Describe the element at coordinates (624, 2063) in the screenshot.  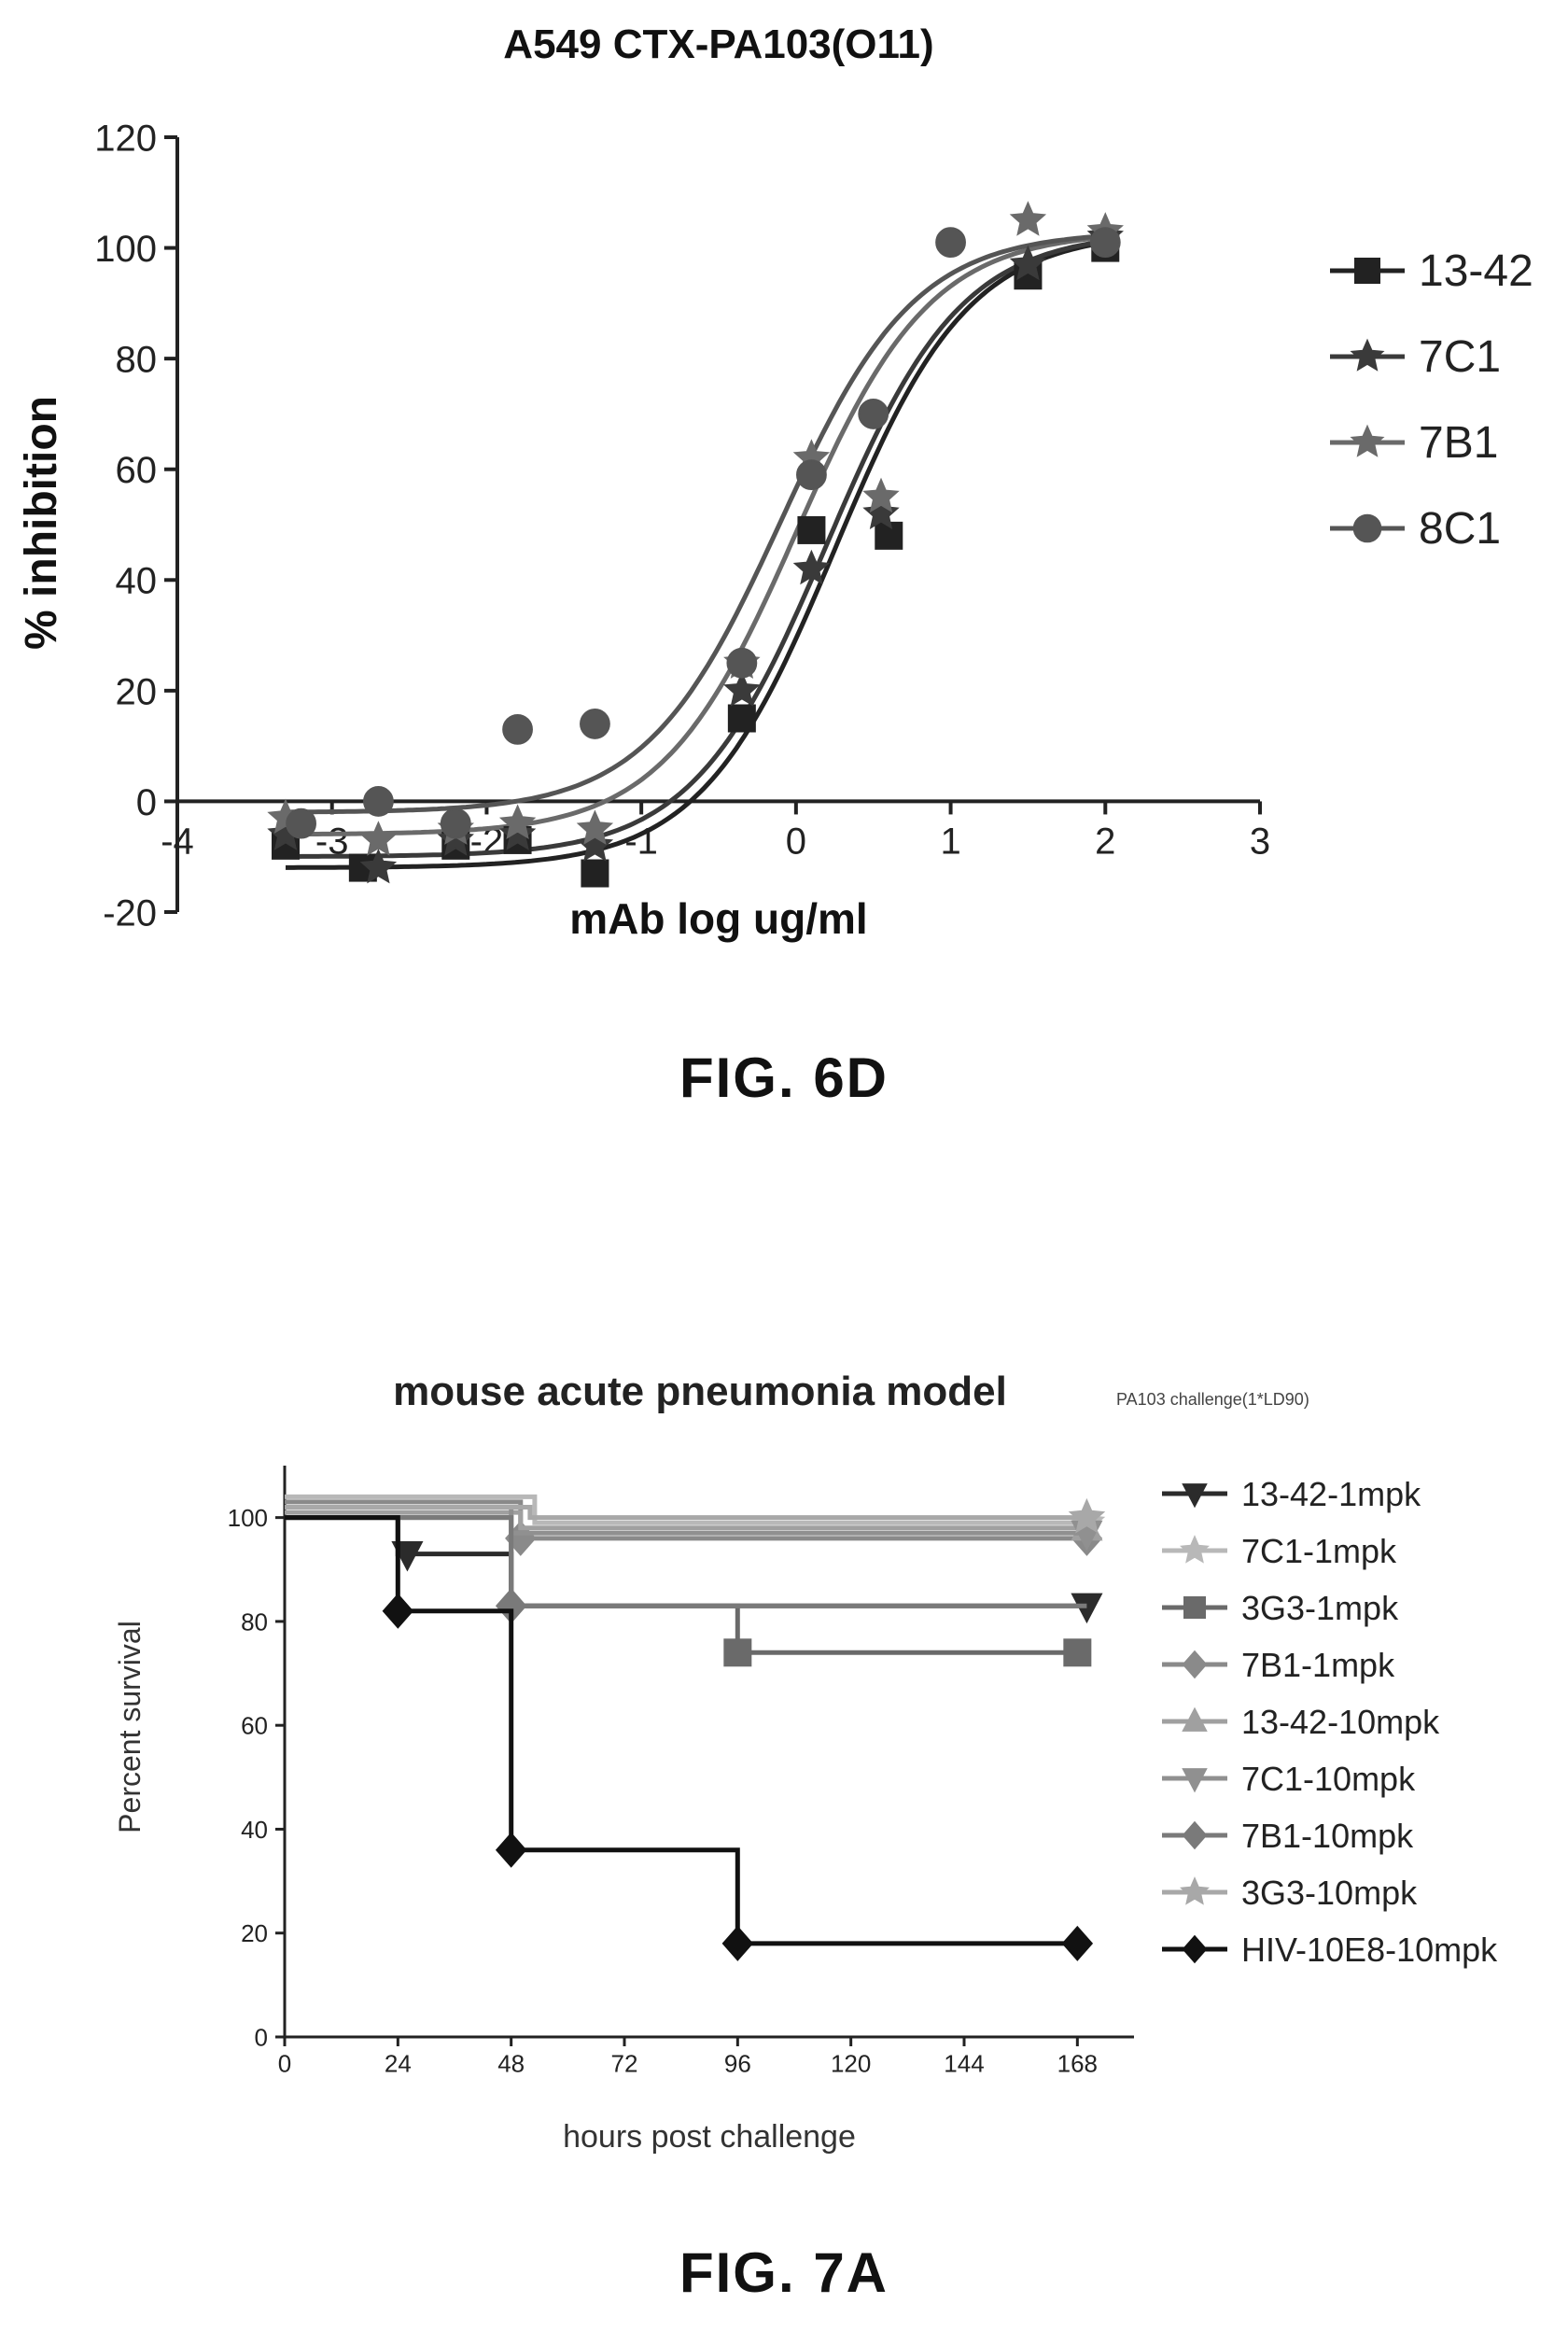
I see `chart2-x-tick-label: 72` at that location.